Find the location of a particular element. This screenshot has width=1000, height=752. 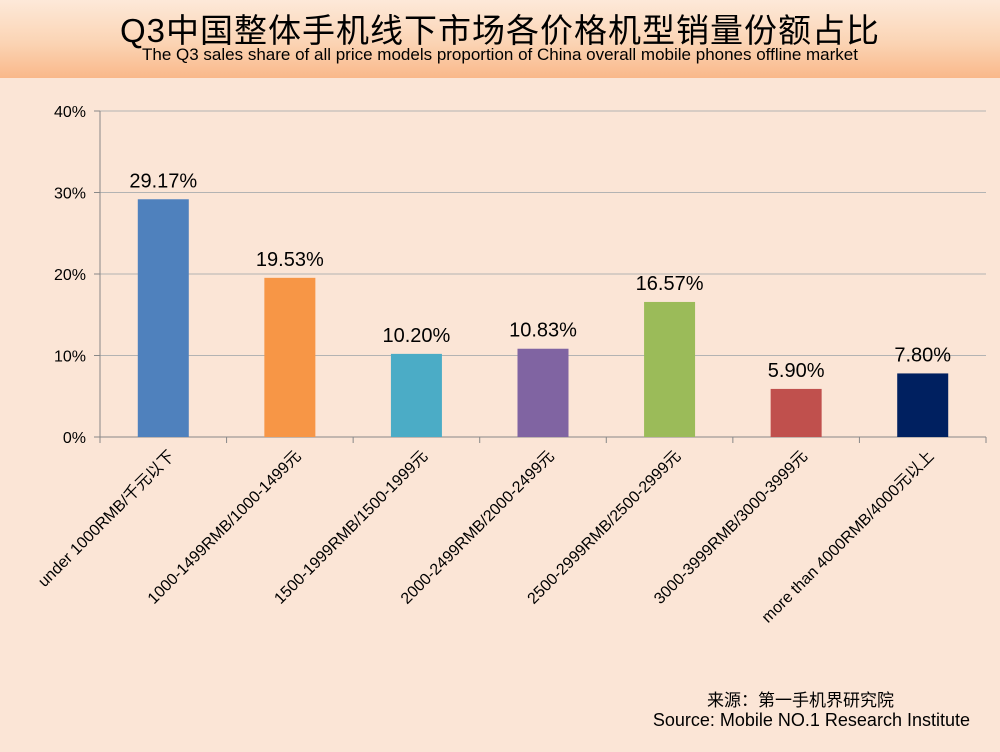

data-label: 10.83% is located at coordinates (543, 331).